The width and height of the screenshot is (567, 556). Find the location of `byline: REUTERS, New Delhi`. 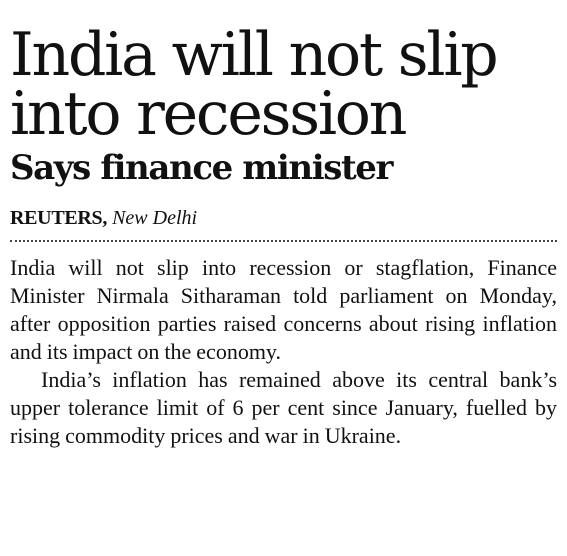

byline: REUTERS, New Delhi is located at coordinates (283, 218).